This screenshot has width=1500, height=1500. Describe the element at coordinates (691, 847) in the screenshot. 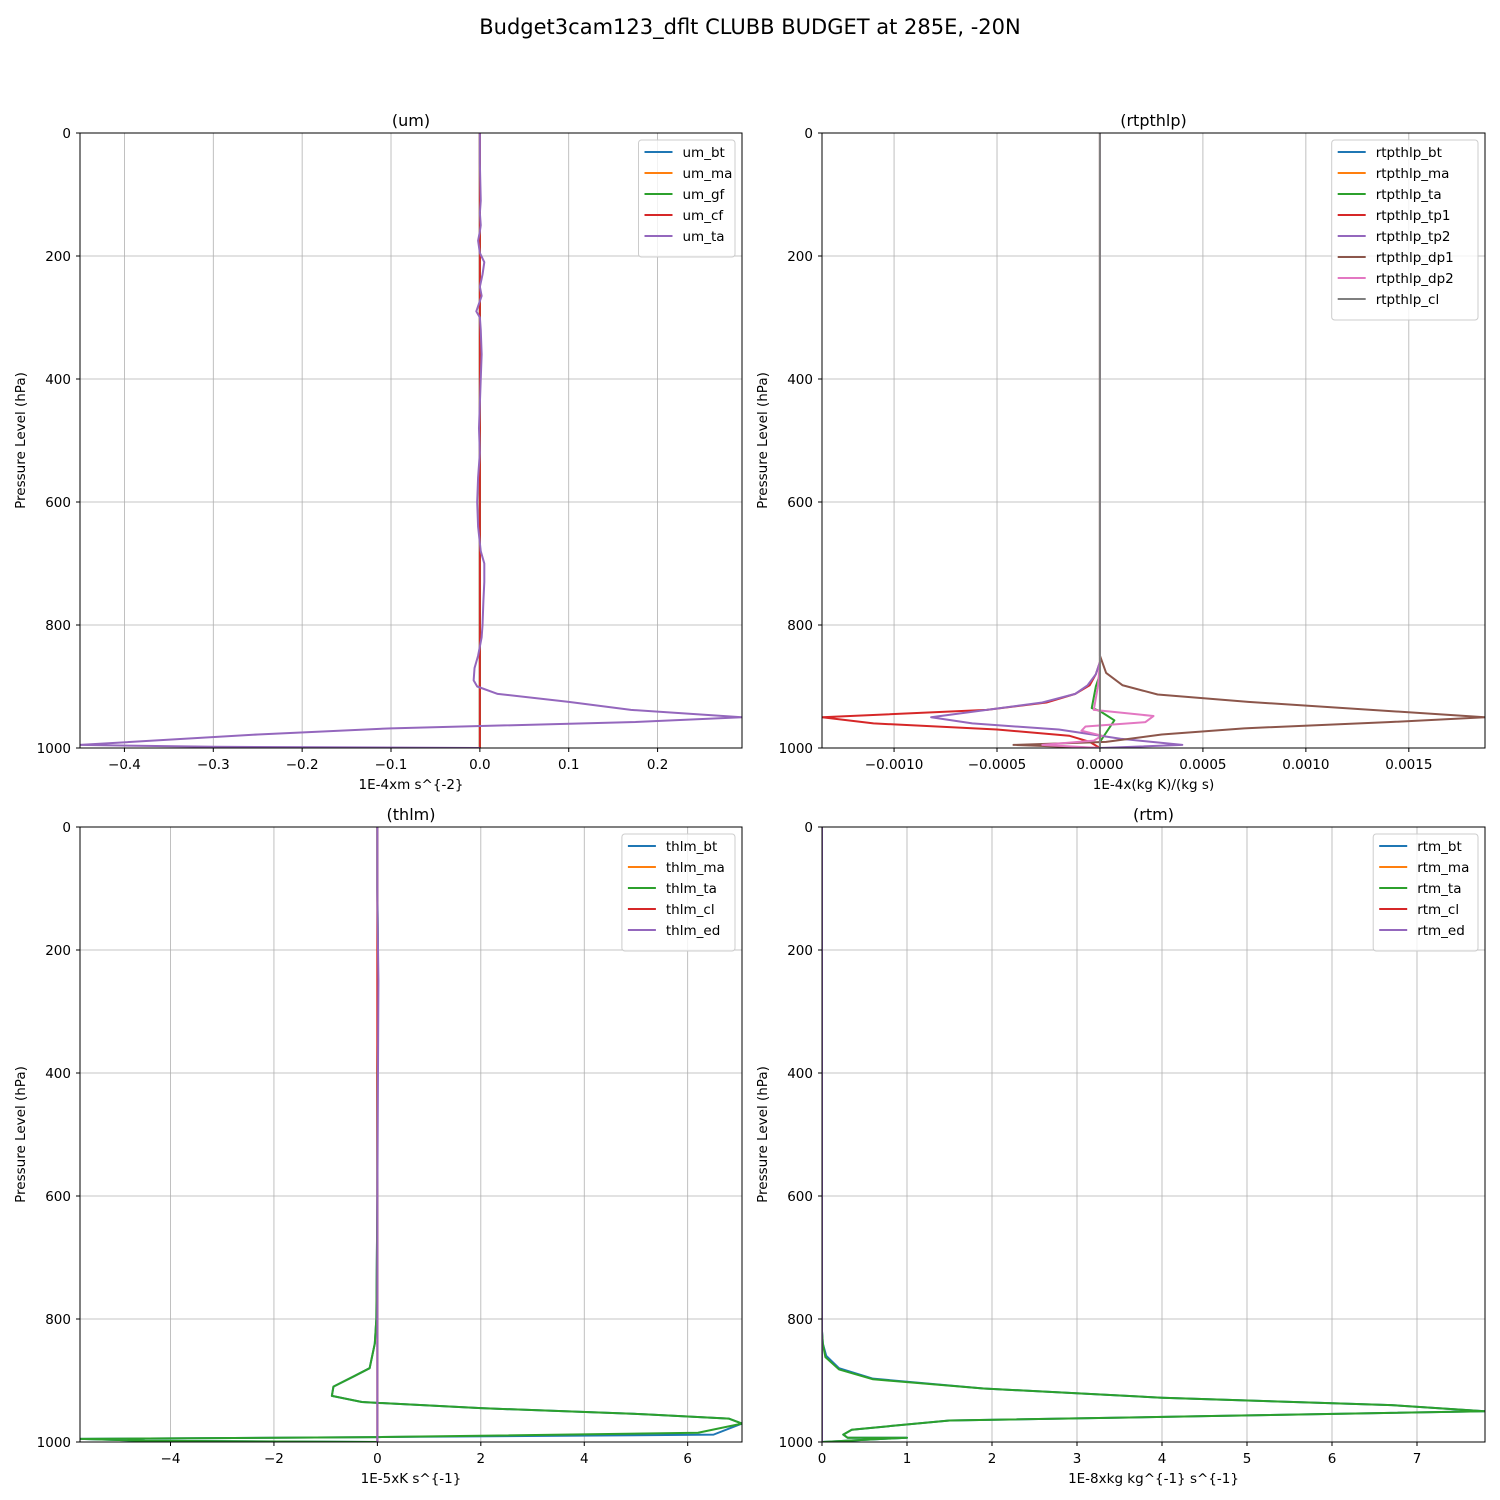

I see `legend-label: thlm_bt` at that location.